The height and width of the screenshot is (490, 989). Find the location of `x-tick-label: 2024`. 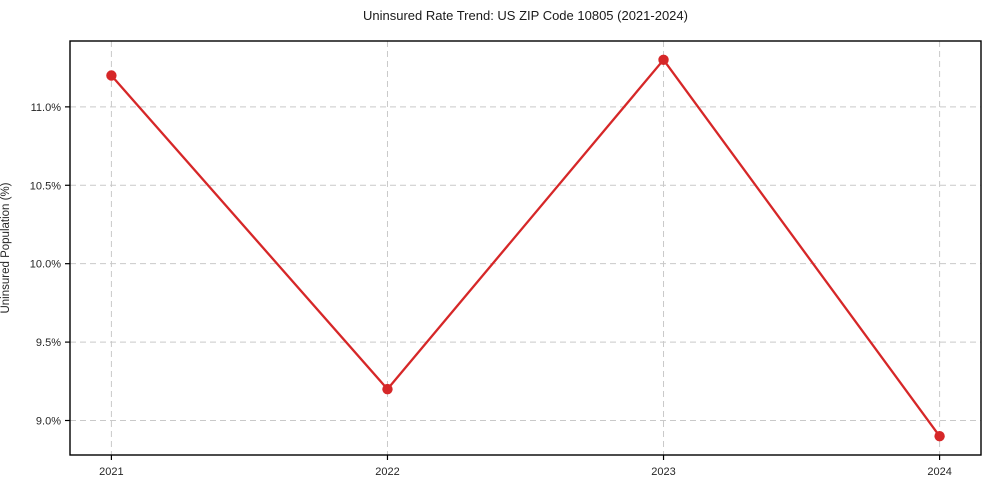

x-tick-label: 2024 is located at coordinates (939, 472).